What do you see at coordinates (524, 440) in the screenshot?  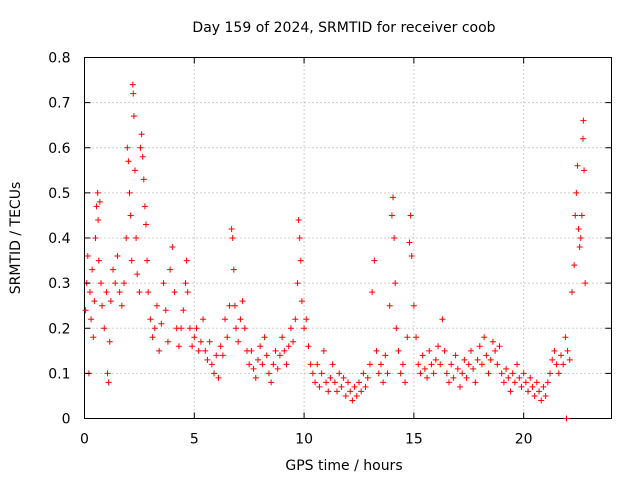 I see `x-tick-label: 20` at bounding box center [524, 440].